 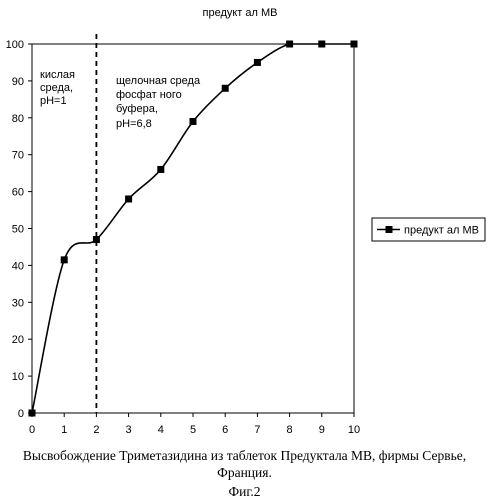 What do you see at coordinates (193, 430) in the screenshot?
I see `x-tick-label: 5` at bounding box center [193, 430].